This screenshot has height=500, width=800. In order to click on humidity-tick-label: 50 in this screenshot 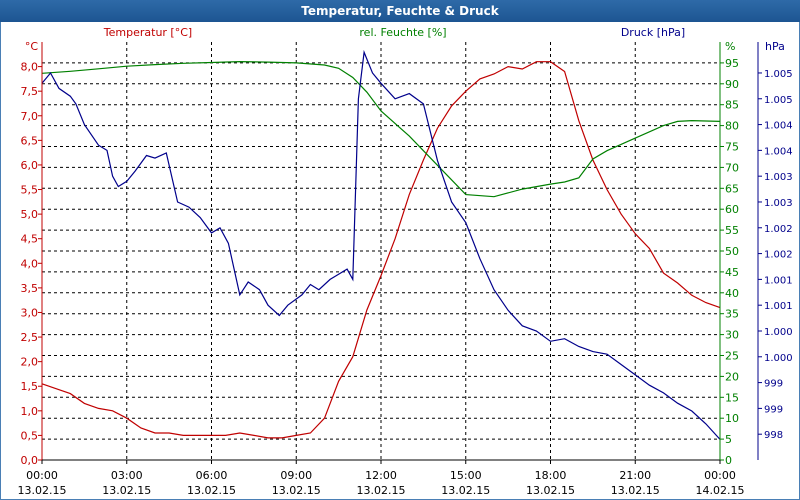, I will do `click(732, 251)`.